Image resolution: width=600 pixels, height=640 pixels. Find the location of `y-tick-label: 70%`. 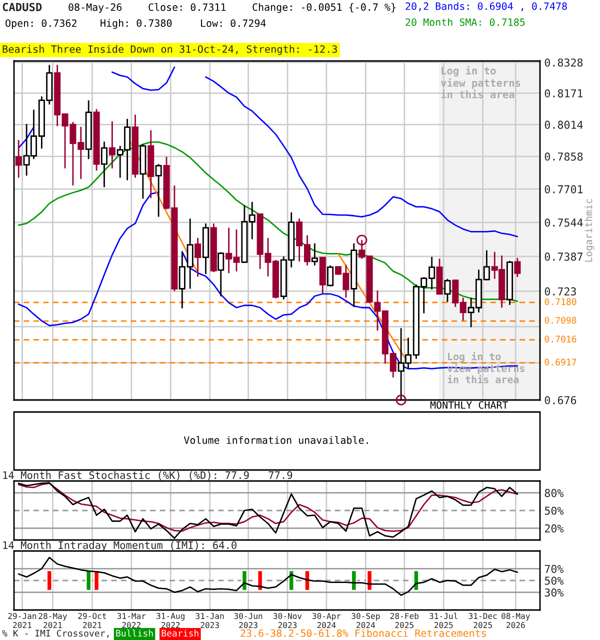

y-tick-label: 70% is located at coordinates (554, 568).